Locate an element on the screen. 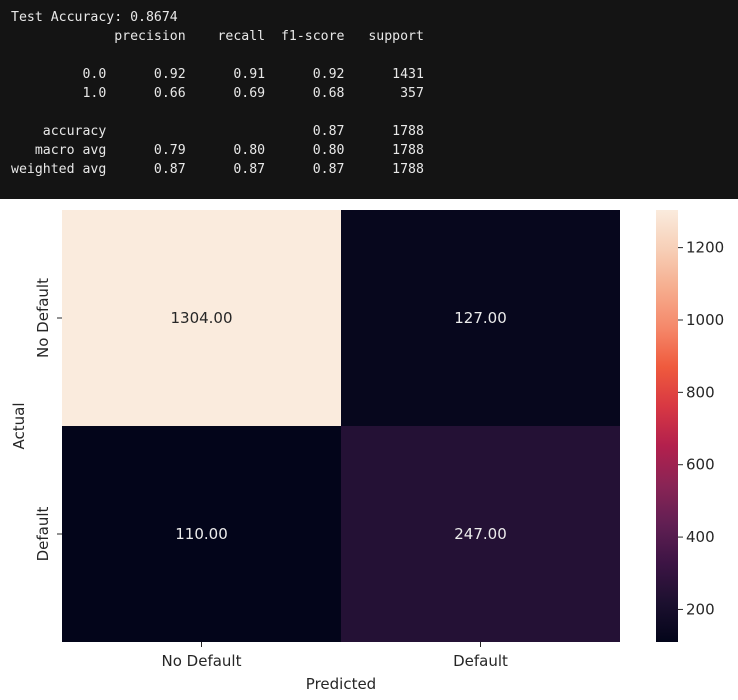 Image resolution: width=738 pixels, height=700 pixels. cell-annotation: 110.00 is located at coordinates (201, 534).